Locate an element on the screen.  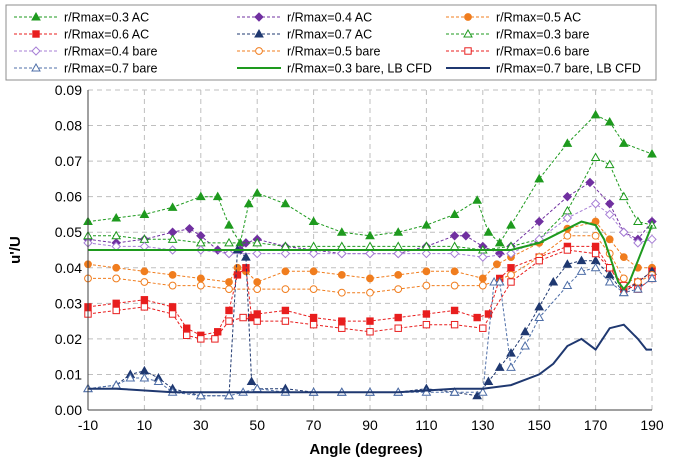
legend-label: r/Rmax=0.4 AC is located at coordinates (329, 18).